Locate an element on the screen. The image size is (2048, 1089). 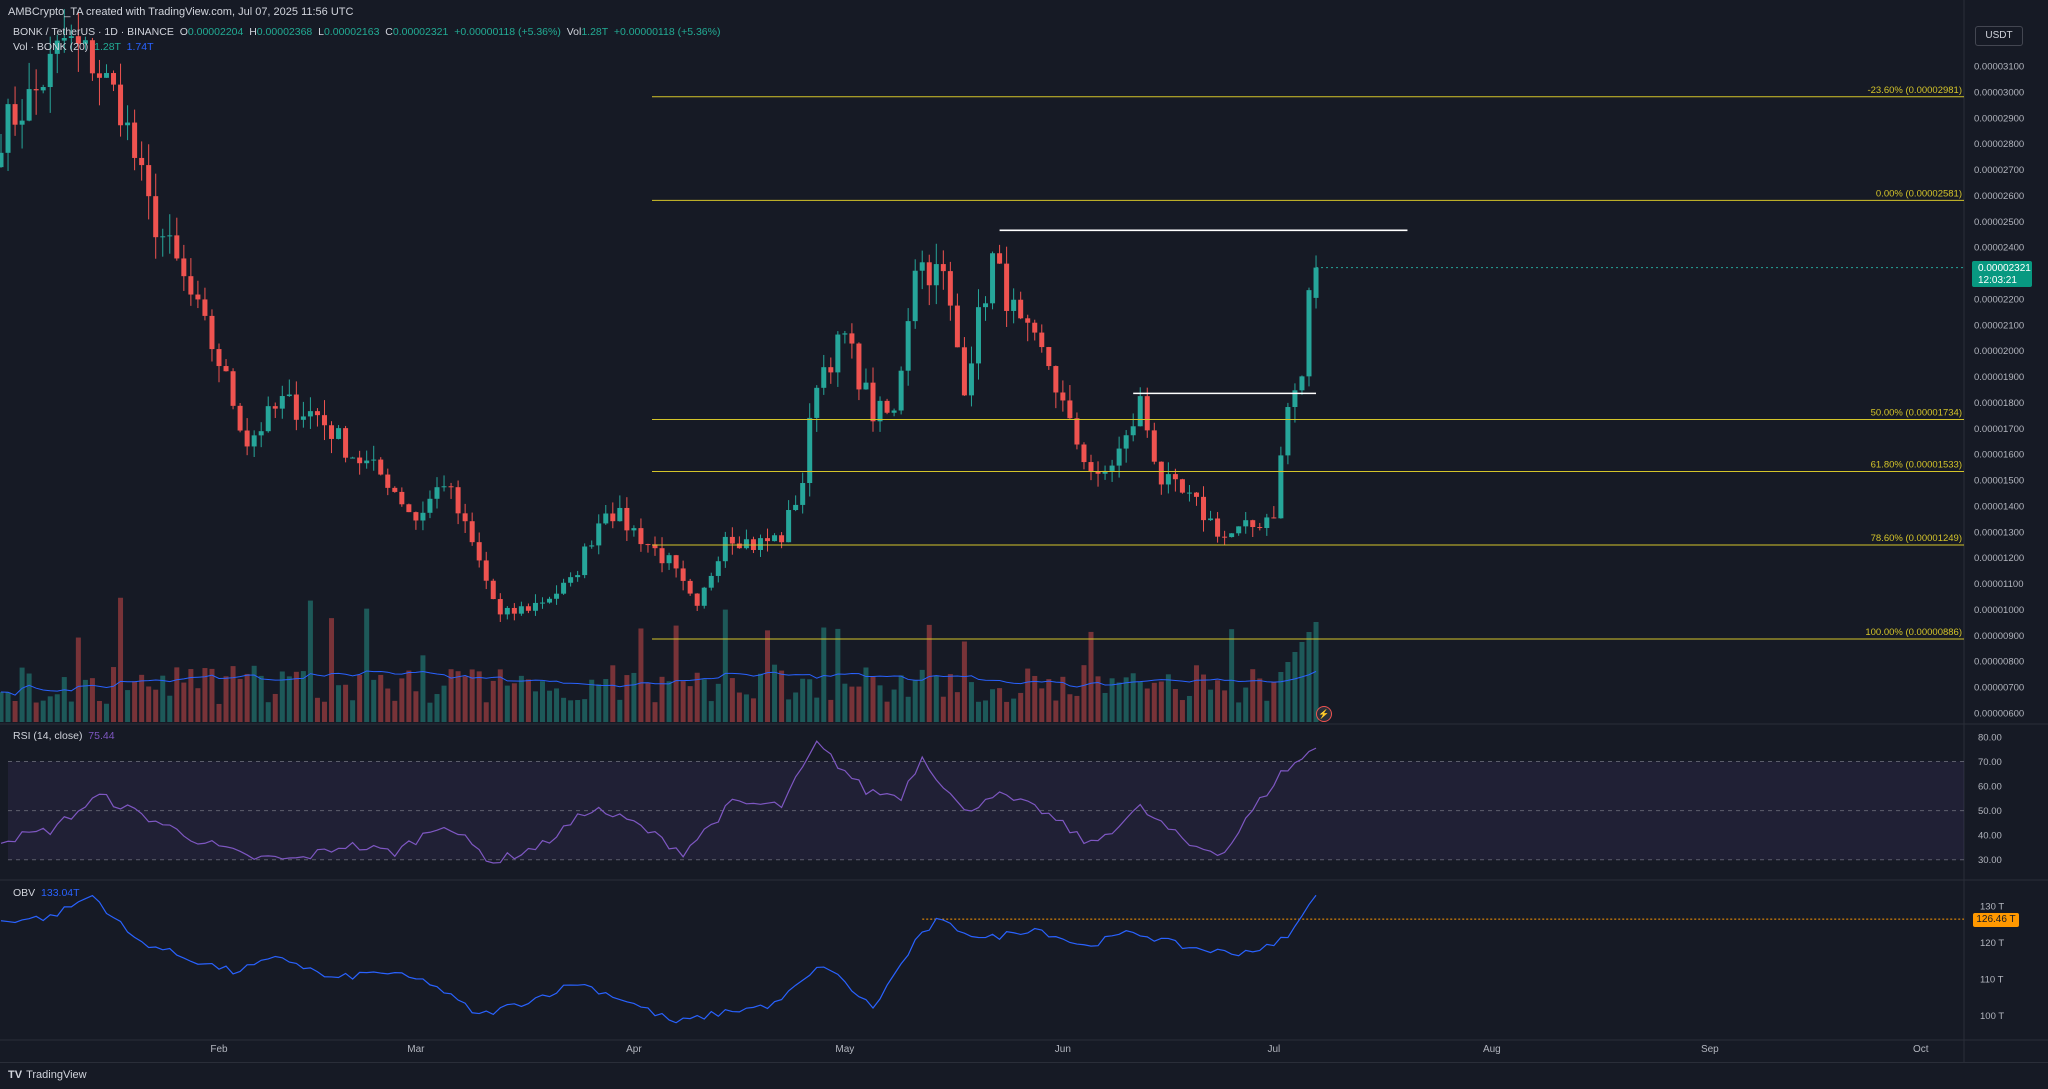
open-value: 0.00002204 is located at coordinates (215, 32).